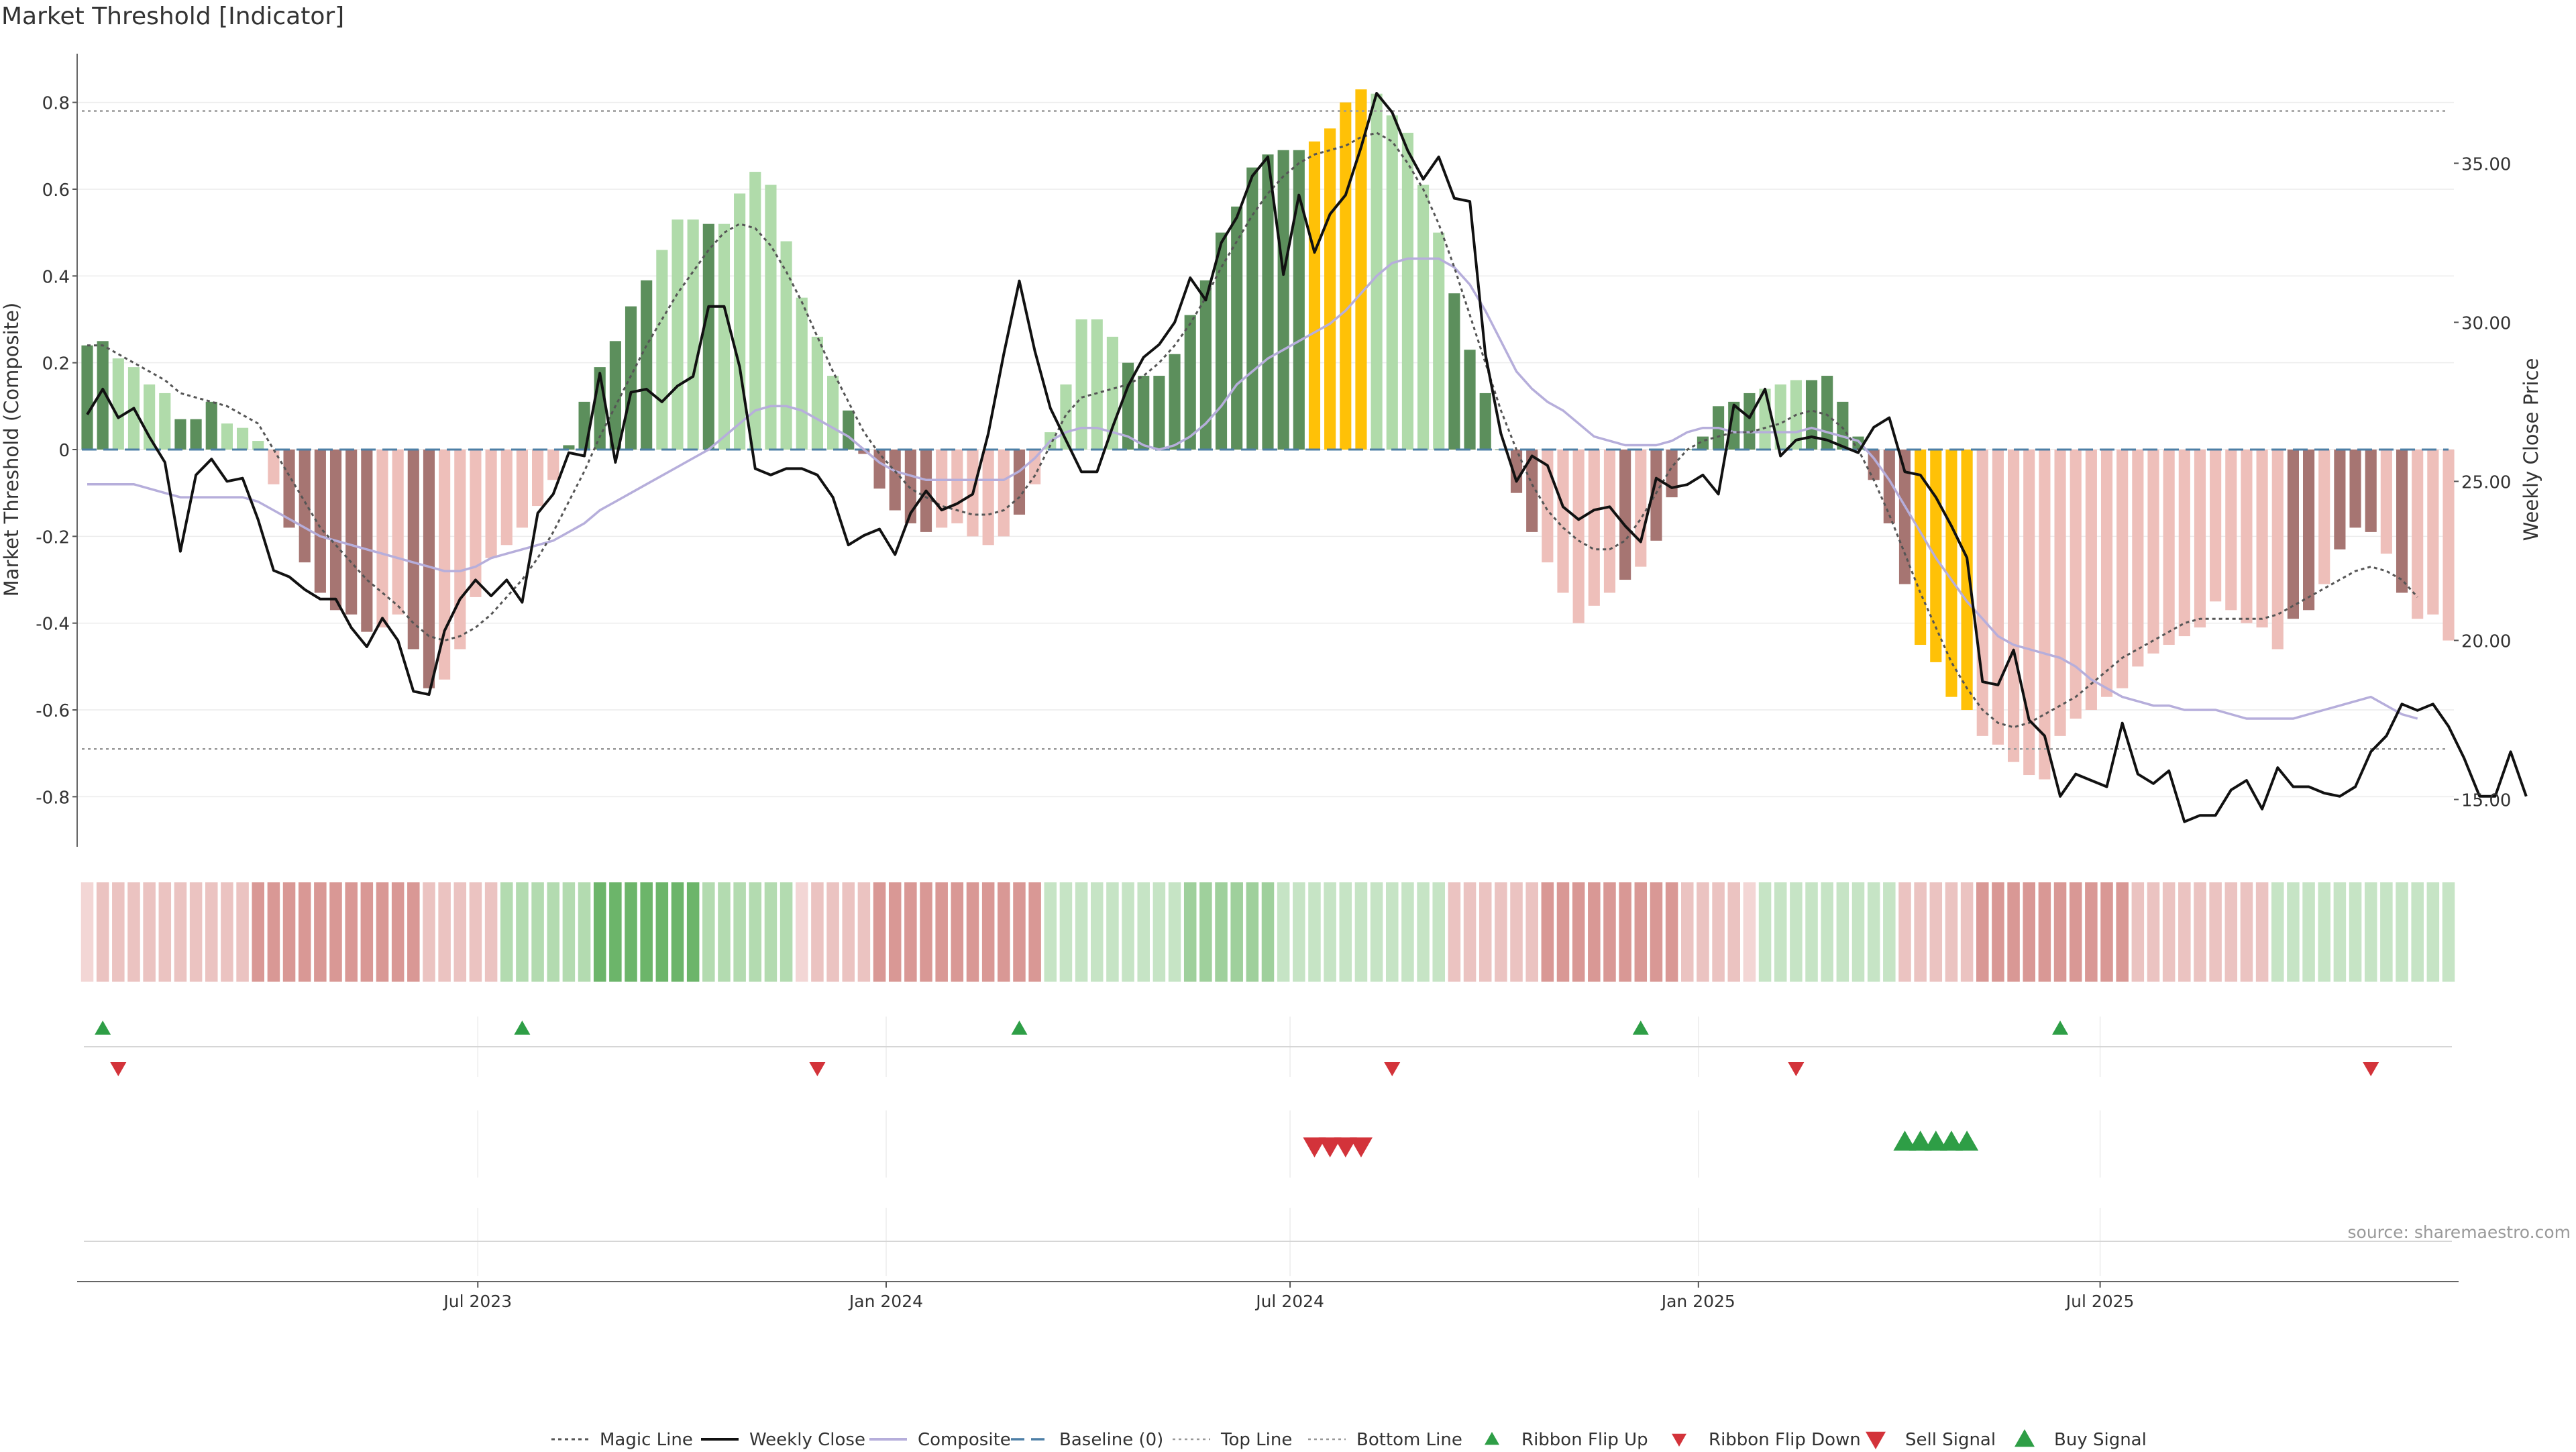 Image resolution: width=2576 pixels, height=1452 pixels. What do you see at coordinates (2531, 450) in the screenshot?
I see `y-axis-label-right: Weekly Close Price` at bounding box center [2531, 450].